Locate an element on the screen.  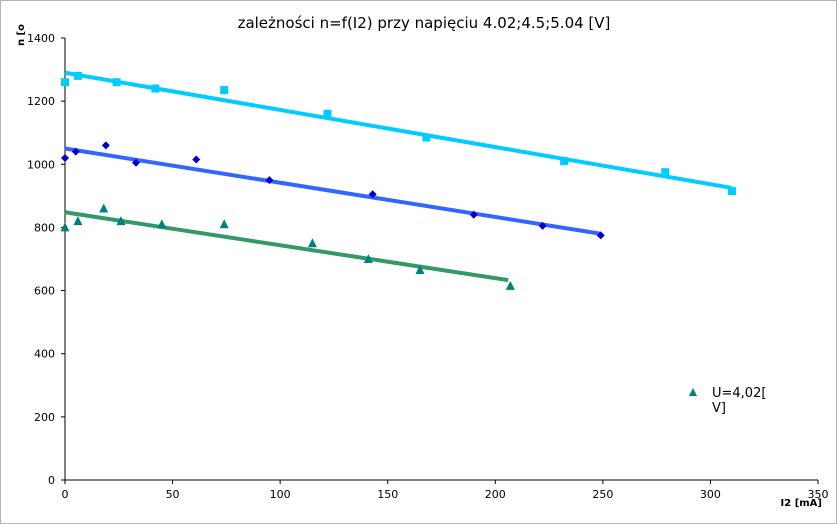
y-tick-label: 1000 is located at coordinates (41, 164).